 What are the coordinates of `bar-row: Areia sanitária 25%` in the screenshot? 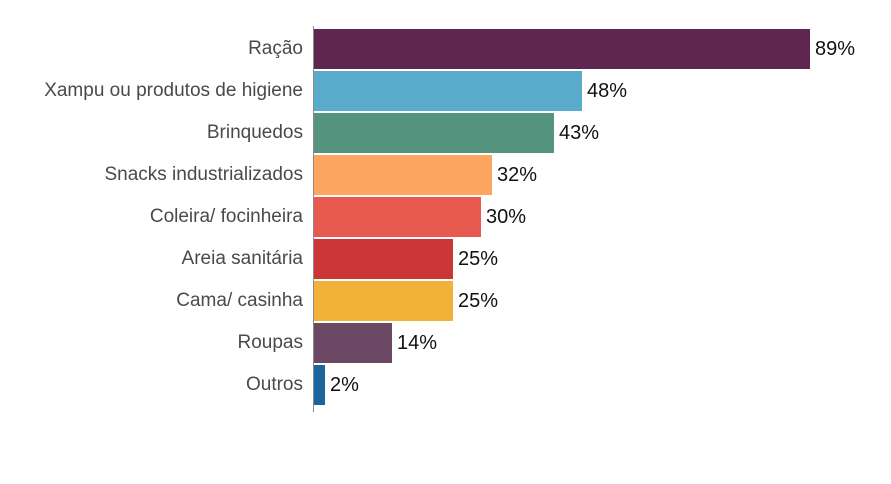 It's located at (445, 259).